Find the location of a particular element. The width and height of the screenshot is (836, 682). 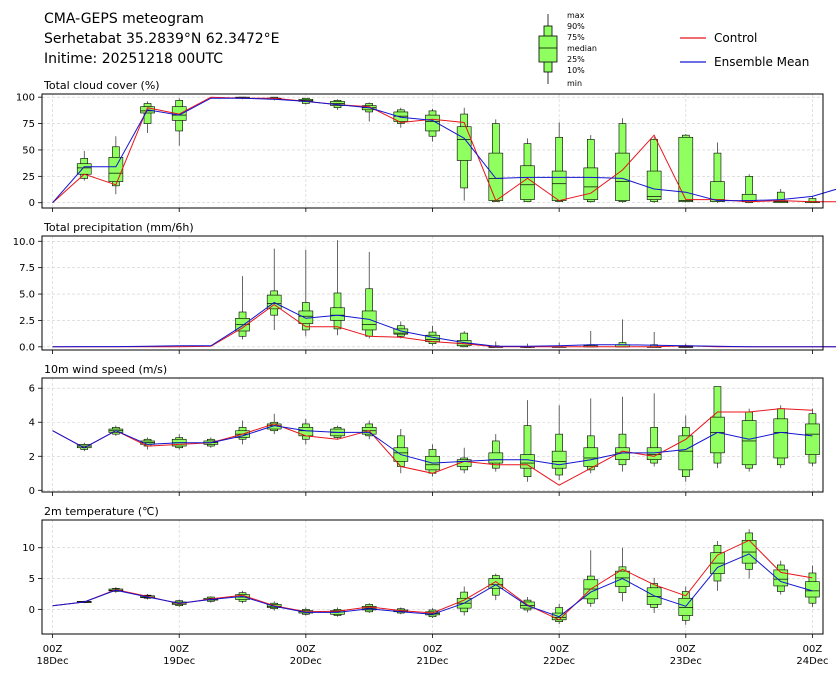

x-tick-label-date: 18Dec is located at coordinates (53, 661).